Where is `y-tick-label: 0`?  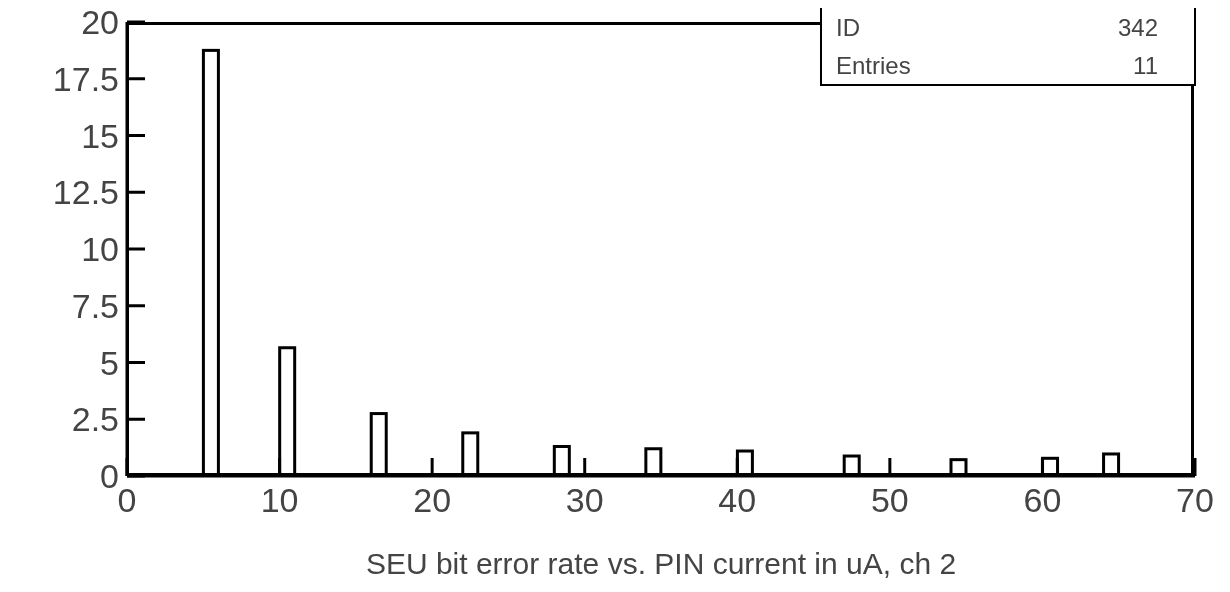 y-tick-label: 0 is located at coordinates (109, 476).